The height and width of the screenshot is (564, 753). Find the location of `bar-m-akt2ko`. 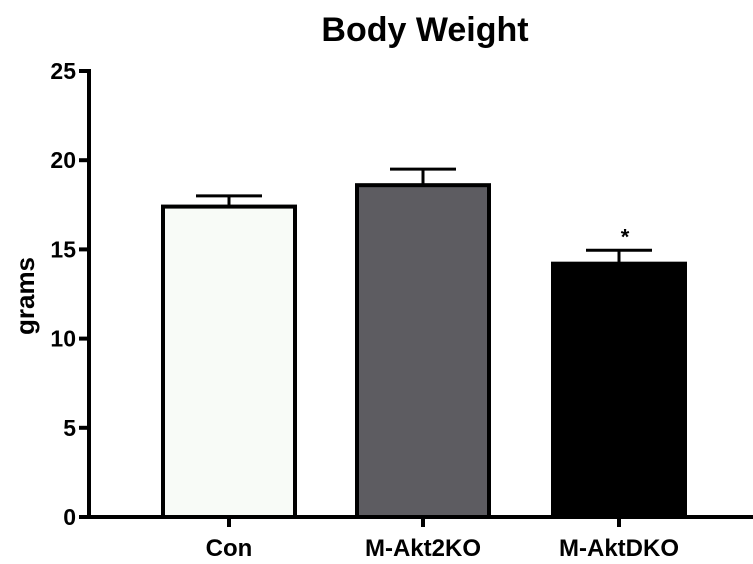

bar-m-akt2ko is located at coordinates (423, 351).